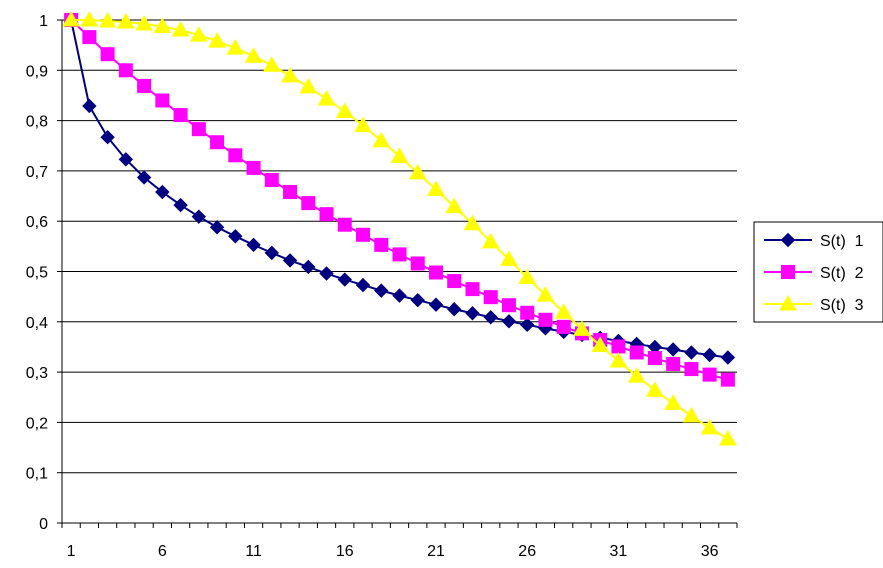 The width and height of the screenshot is (883, 568). Describe the element at coordinates (37, 273) in the screenshot. I see `y-tick-label: 0,5` at that location.